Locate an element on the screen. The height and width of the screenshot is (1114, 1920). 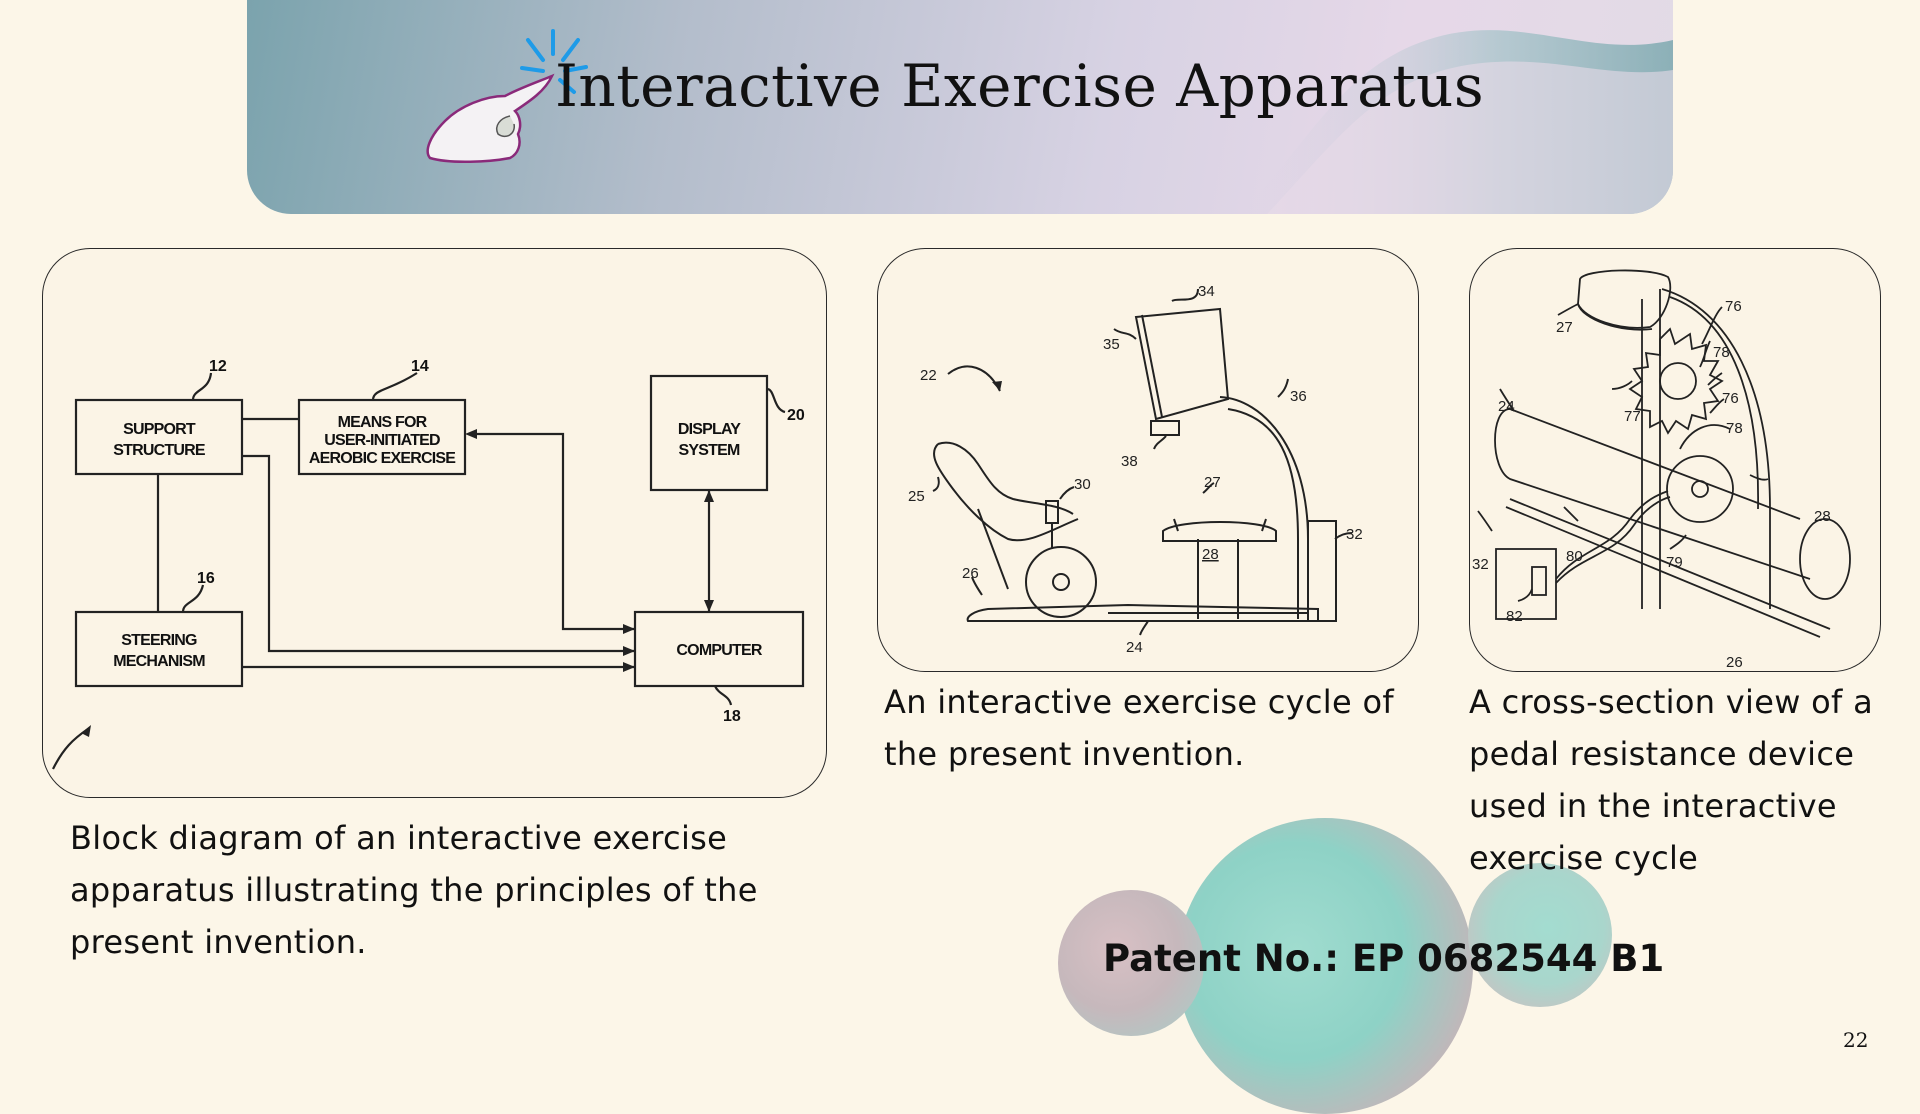
ref-28: 28 is located at coordinates (1210, 554).